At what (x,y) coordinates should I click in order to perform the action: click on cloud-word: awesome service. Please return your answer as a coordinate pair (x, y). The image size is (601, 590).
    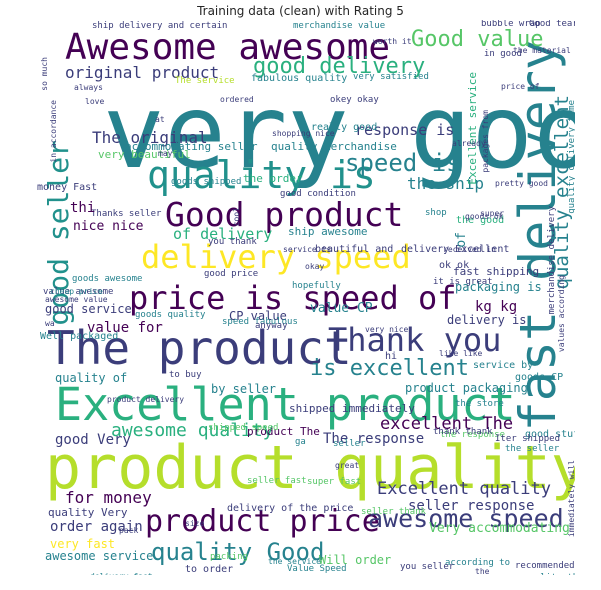
    Looking at the image, I should click on (99, 556).